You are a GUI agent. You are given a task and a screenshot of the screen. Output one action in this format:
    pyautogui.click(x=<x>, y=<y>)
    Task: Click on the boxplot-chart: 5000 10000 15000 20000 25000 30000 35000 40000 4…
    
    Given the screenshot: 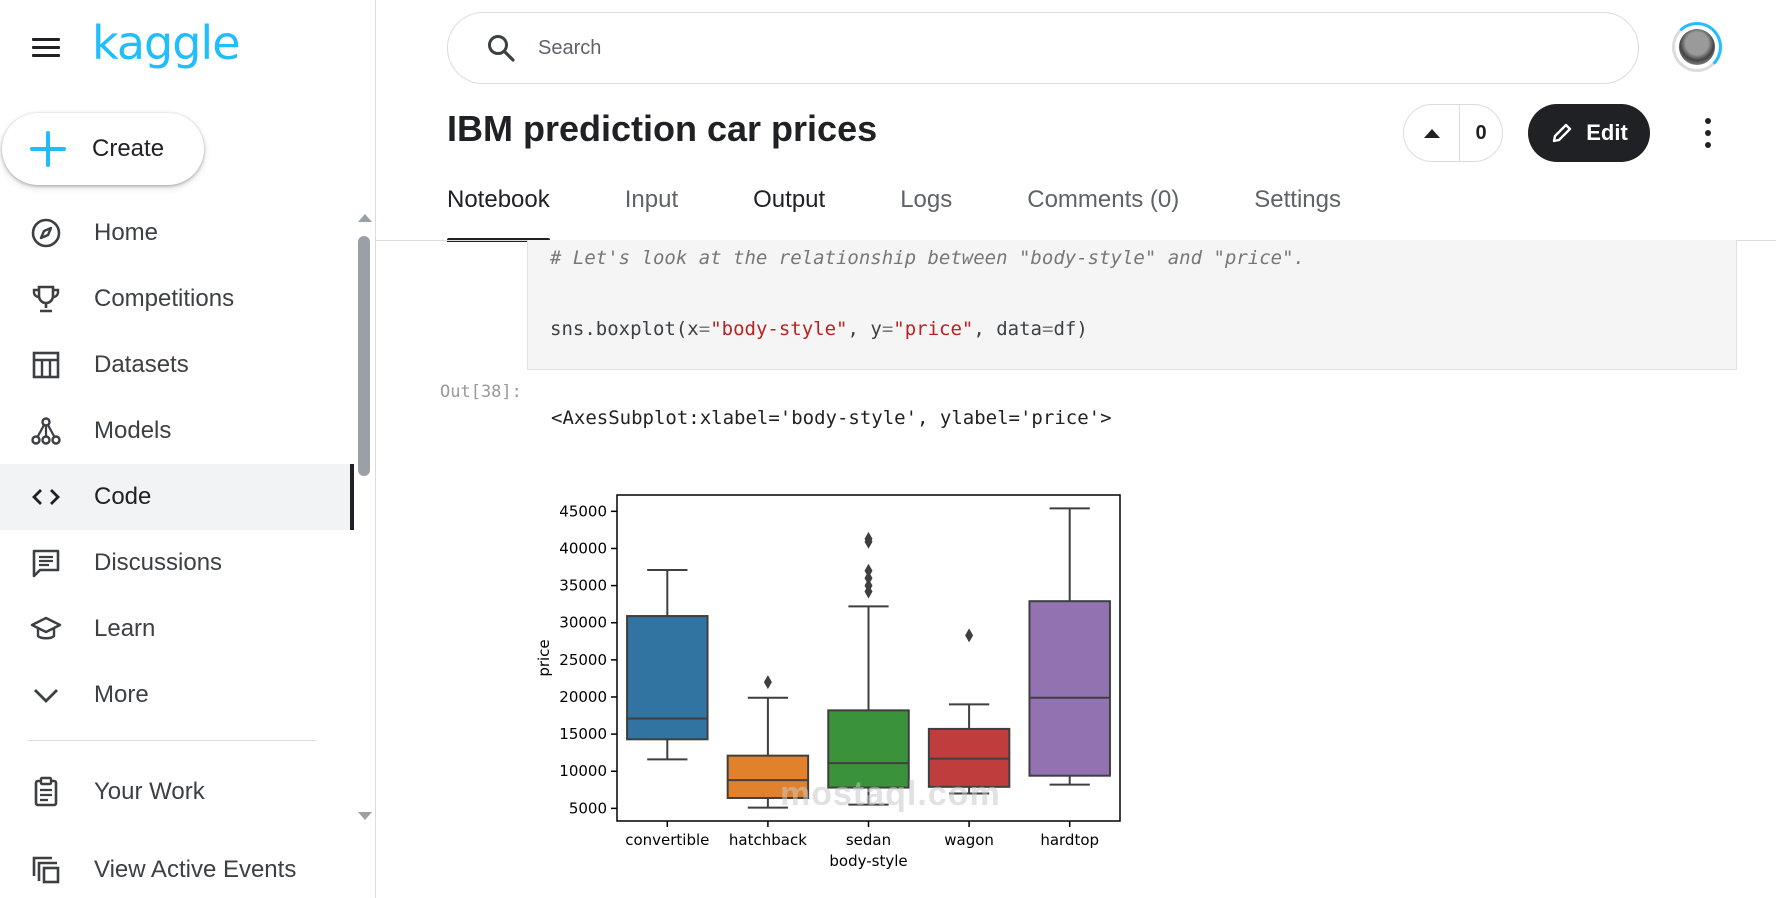 What is the action you would take?
    pyautogui.click(x=828, y=682)
    